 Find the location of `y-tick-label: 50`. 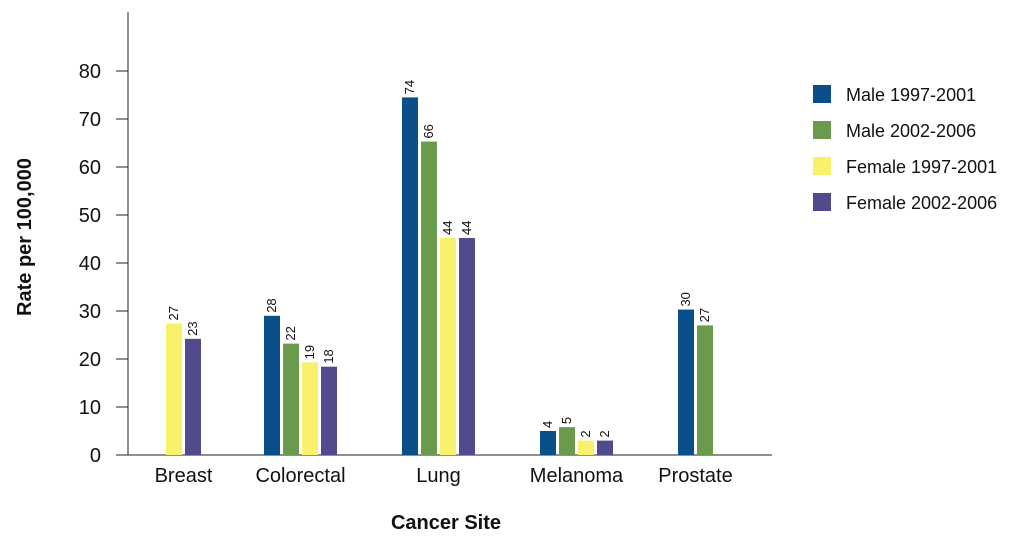

y-tick-label: 50 is located at coordinates (90, 216).